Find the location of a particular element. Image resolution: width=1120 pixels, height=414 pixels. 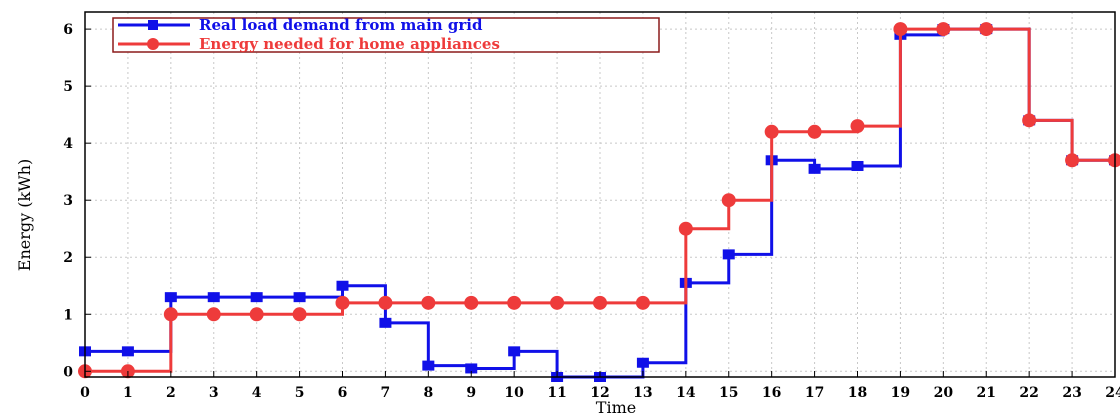

x-tick-label-20: 20 is located at coordinates (944, 393).